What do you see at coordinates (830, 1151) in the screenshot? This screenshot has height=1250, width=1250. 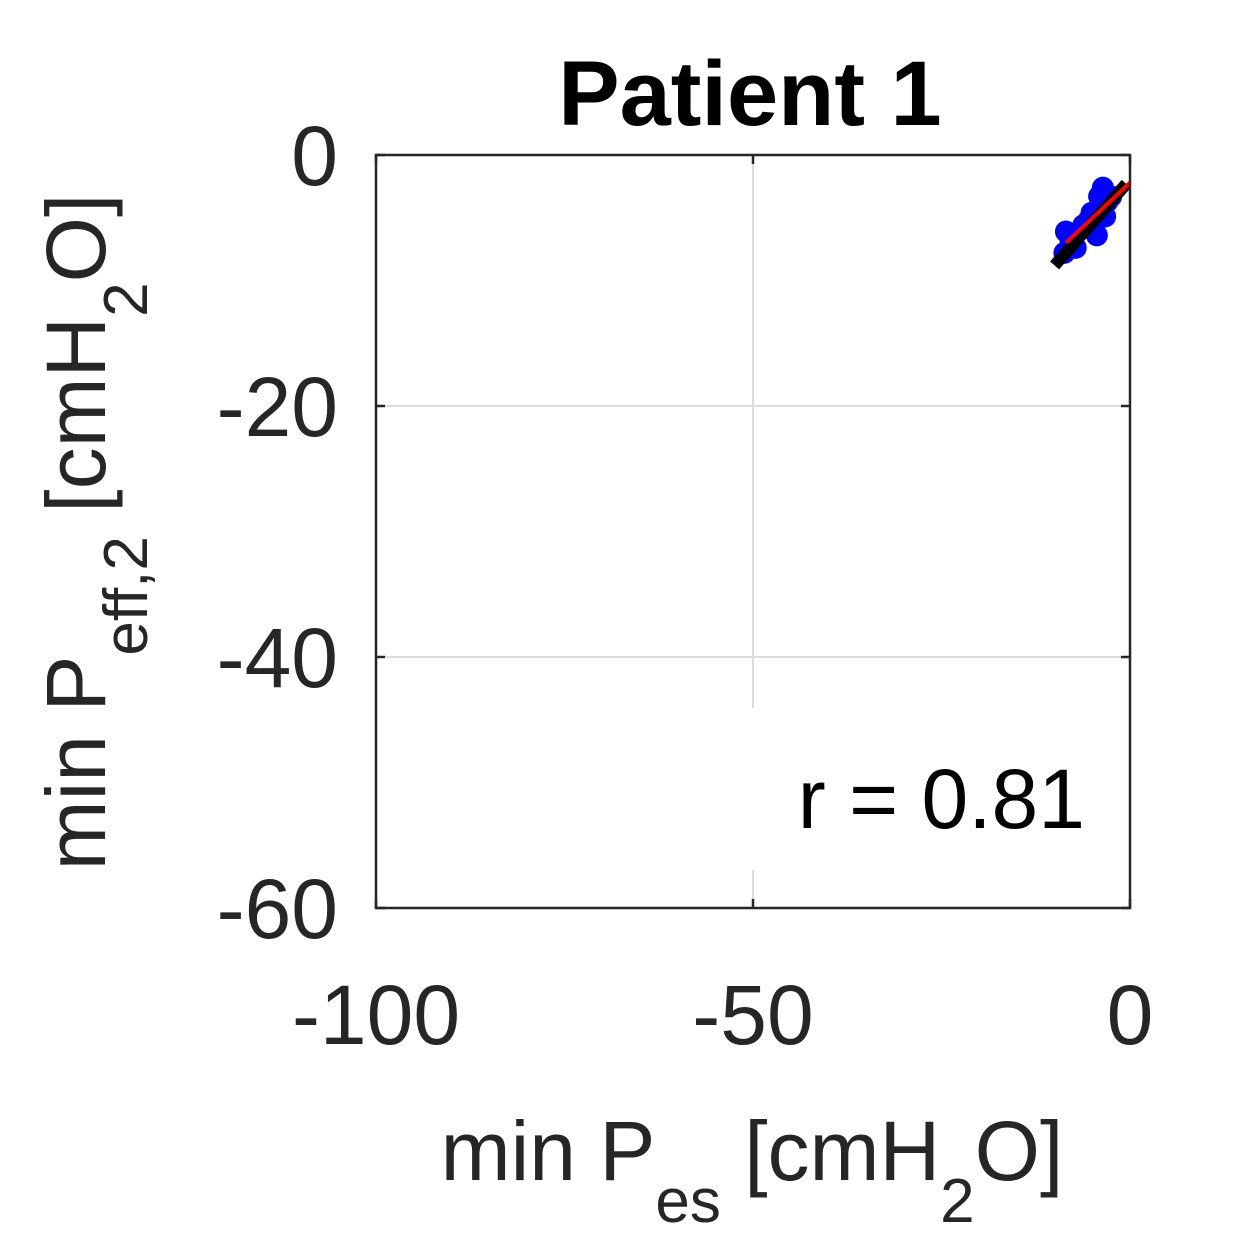 I see `x-label-unit-open: [cmH` at bounding box center [830, 1151].